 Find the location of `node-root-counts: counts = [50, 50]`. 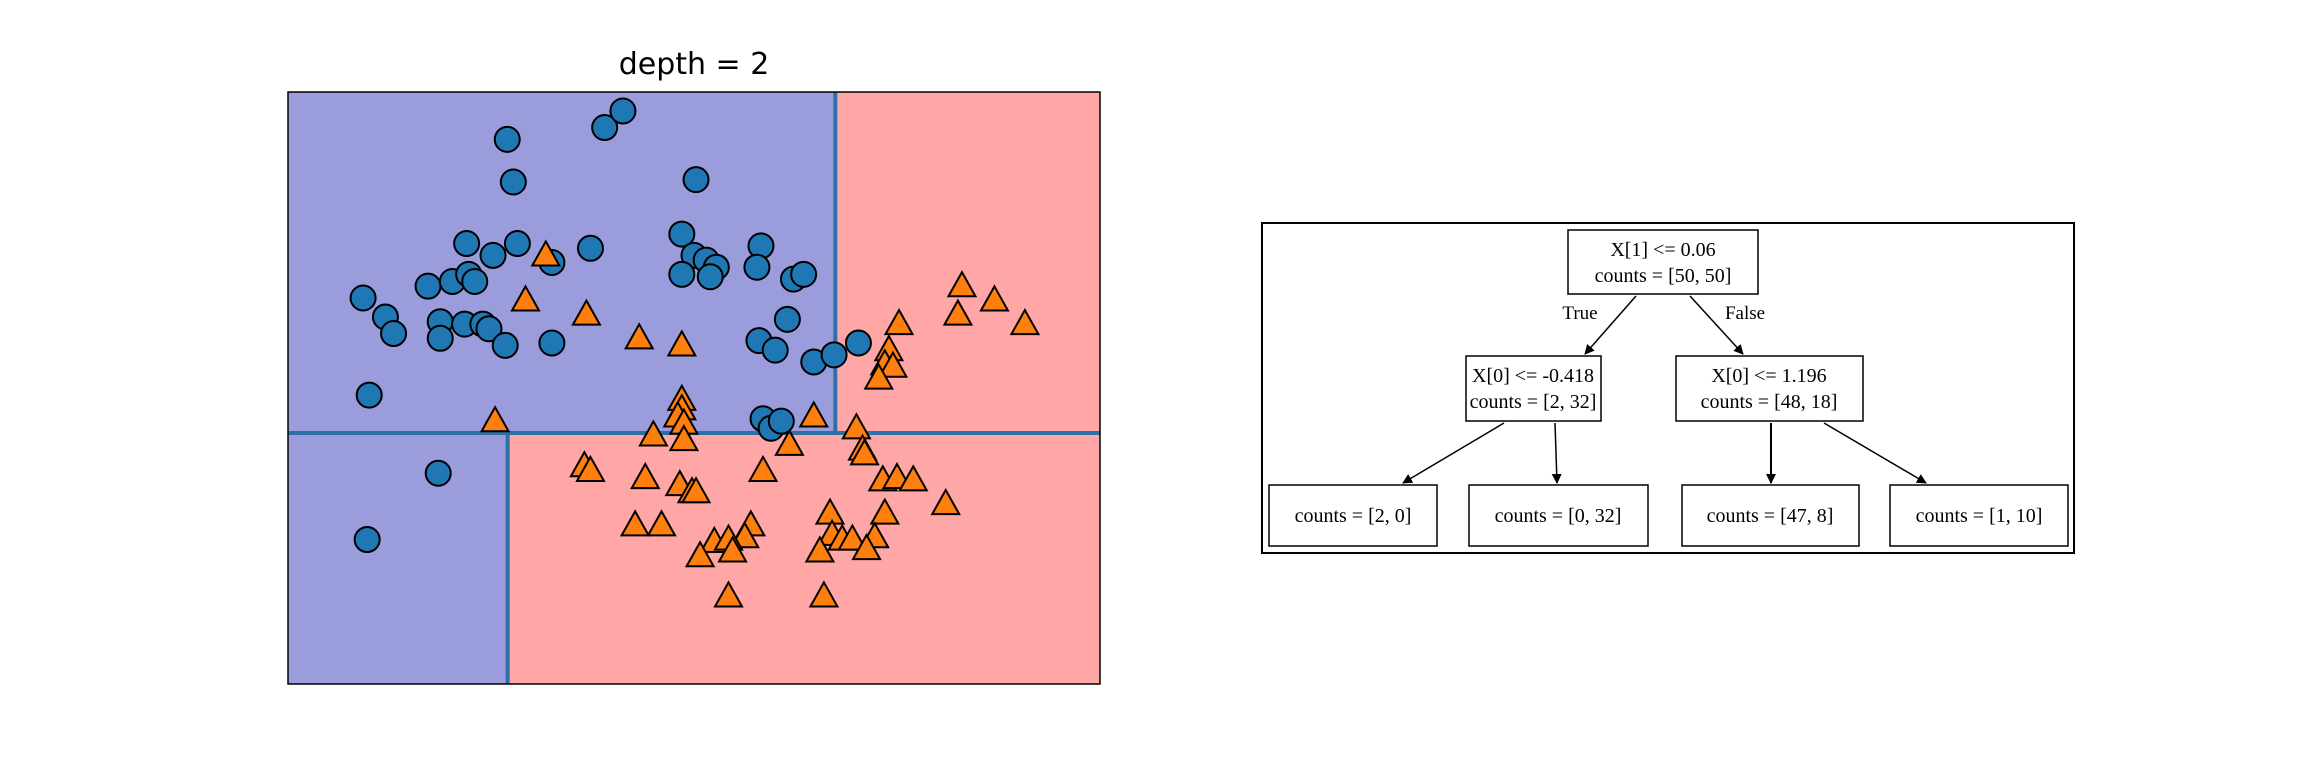

node-root-counts: counts = [50, 50] is located at coordinates (1663, 276).